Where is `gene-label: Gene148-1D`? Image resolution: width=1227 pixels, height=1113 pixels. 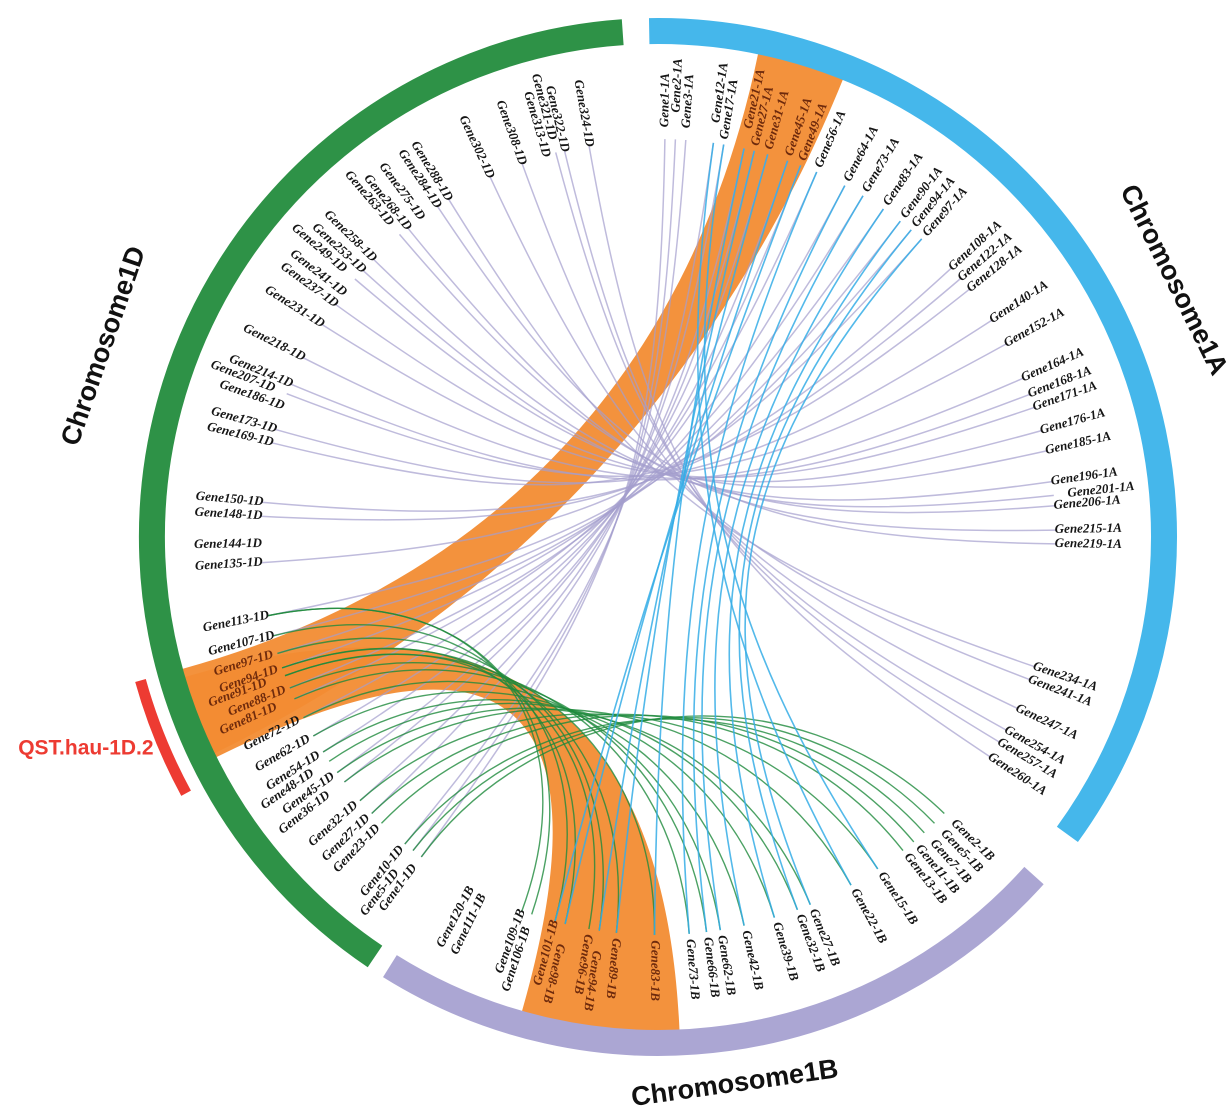 gene-label: Gene148-1D is located at coordinates (228, 513).